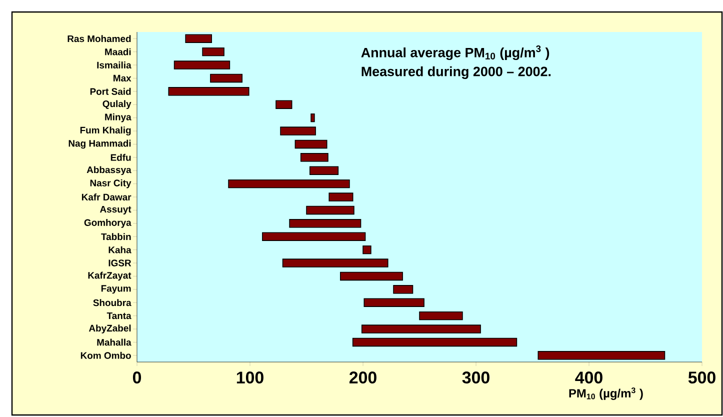 The width and height of the screenshot is (723, 417). I want to click on x-tick-label: 500, so click(702, 378).